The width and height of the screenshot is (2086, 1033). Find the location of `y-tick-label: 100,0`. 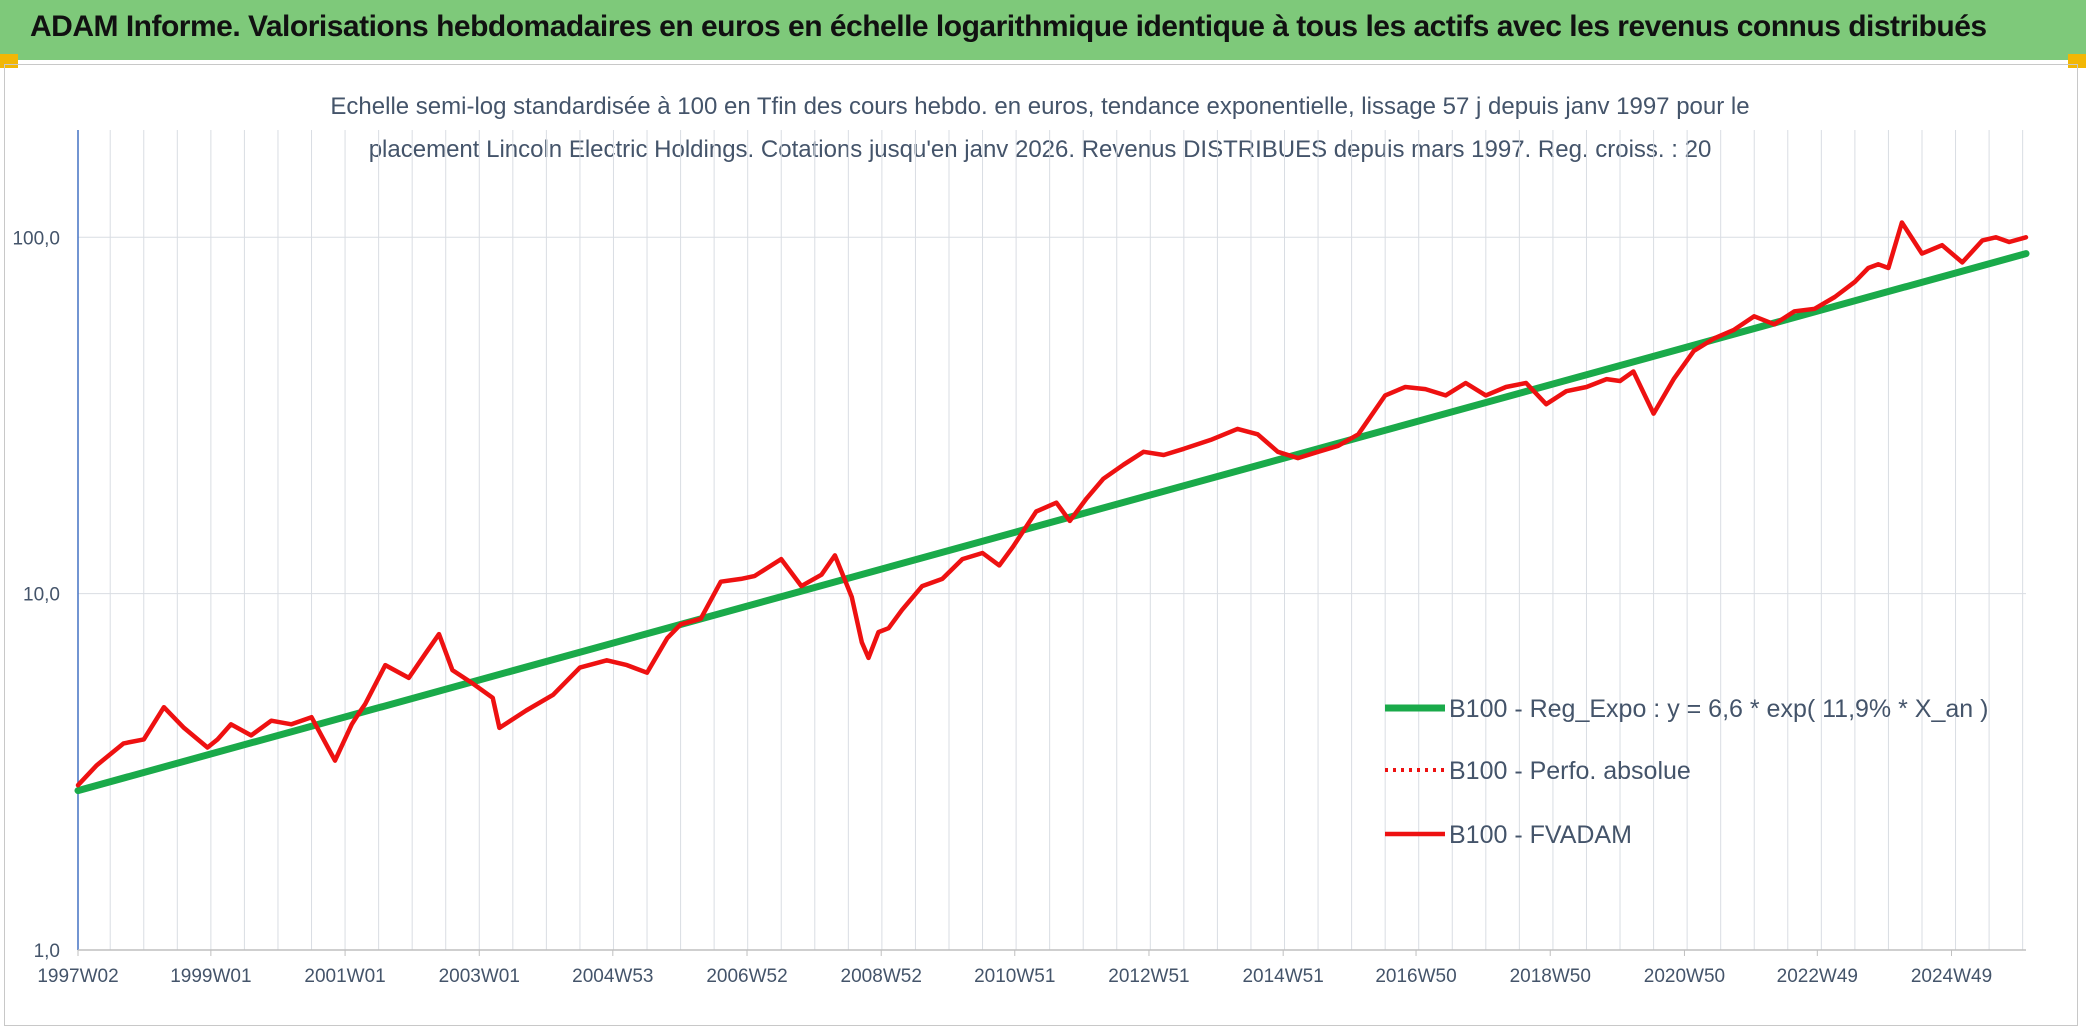

y-tick-label: 100,0 is located at coordinates (36, 238).